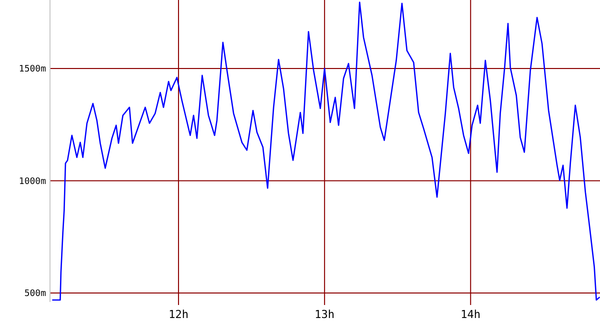  What do you see at coordinates (178, 314) in the screenshot?
I see `x-tick-label: 12h` at bounding box center [178, 314].